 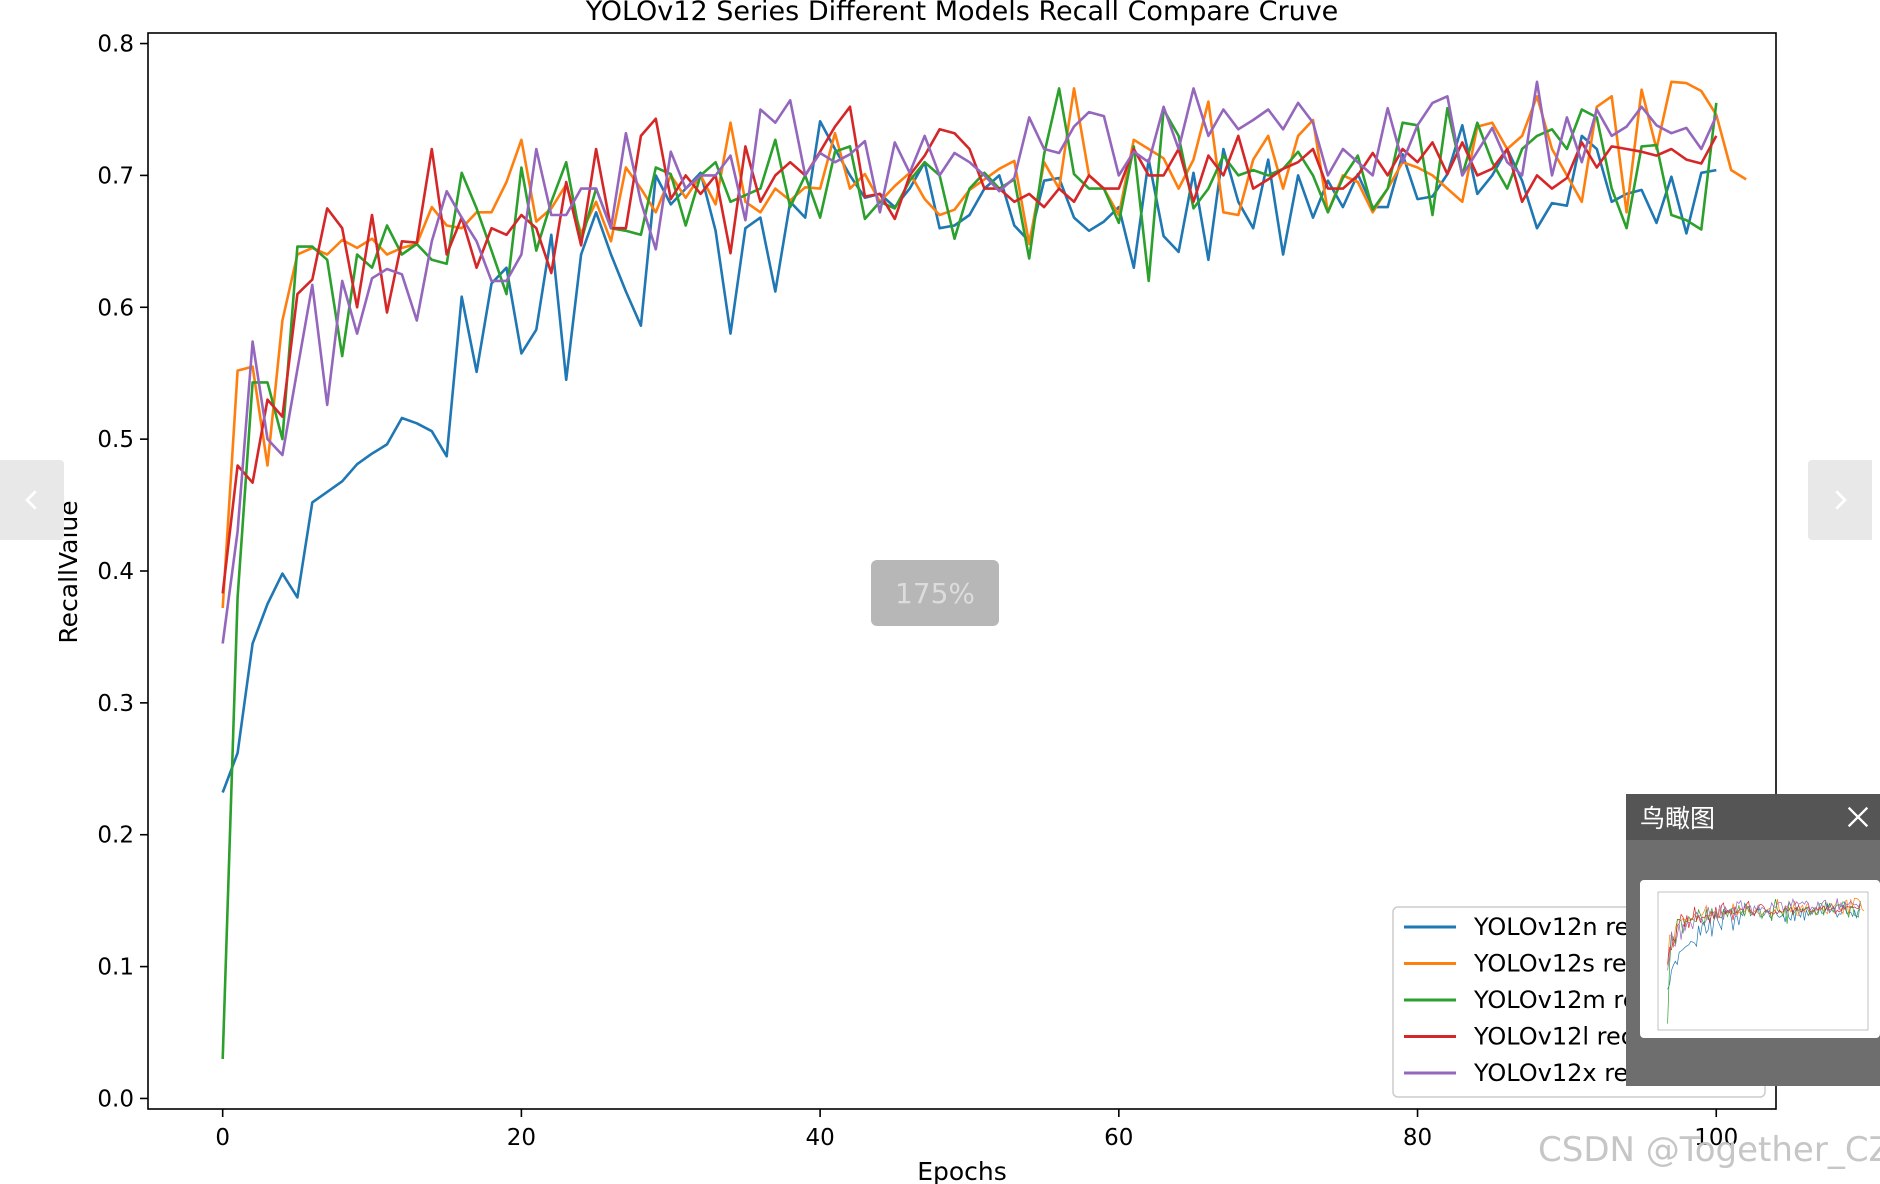 I want to click on y-tick-label: 0.0, so click(x=115, y=1099).